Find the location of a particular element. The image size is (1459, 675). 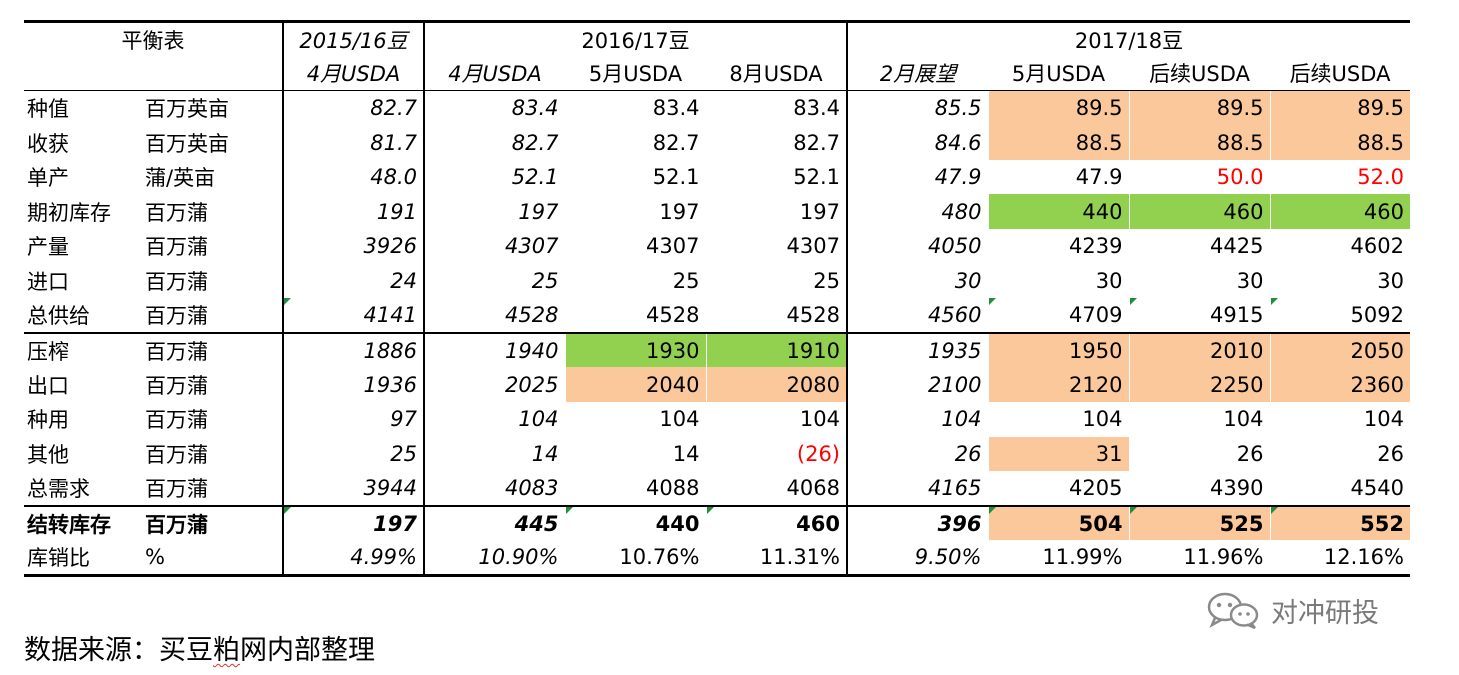

table-row: 其他 百万蒲 25 14 14 (26) 26 31 26 26 is located at coordinates (717, 454).